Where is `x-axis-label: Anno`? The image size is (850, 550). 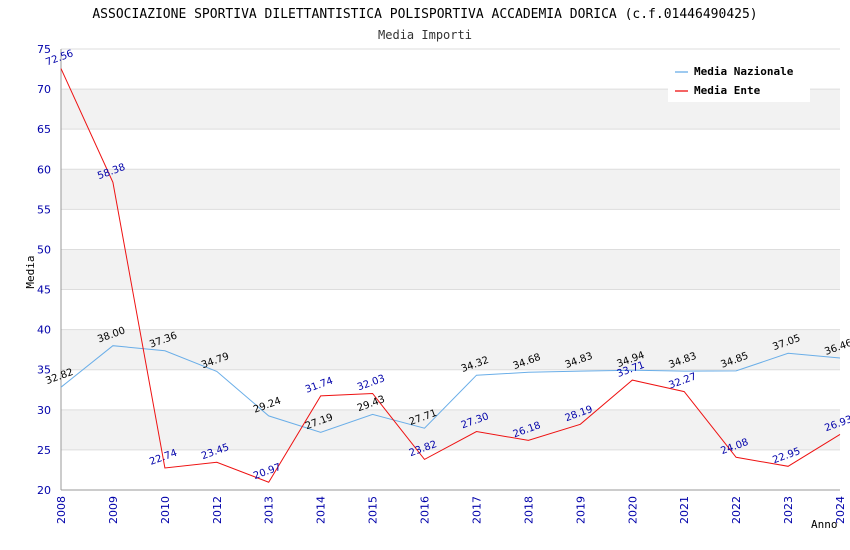
x-axis-label: Anno is located at coordinates (824, 524).